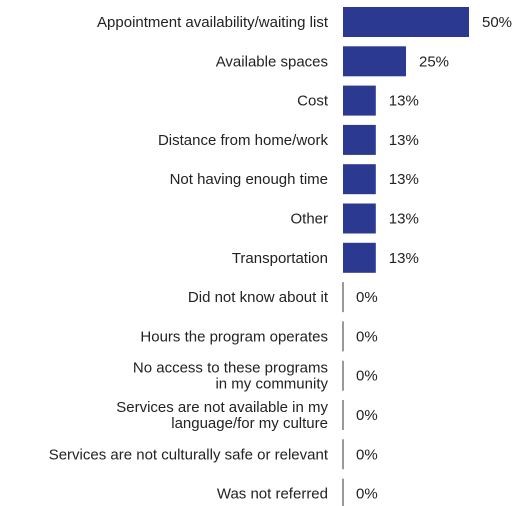 The height and width of the screenshot is (506, 518). I want to click on category-label-line: Other, so click(309, 219).